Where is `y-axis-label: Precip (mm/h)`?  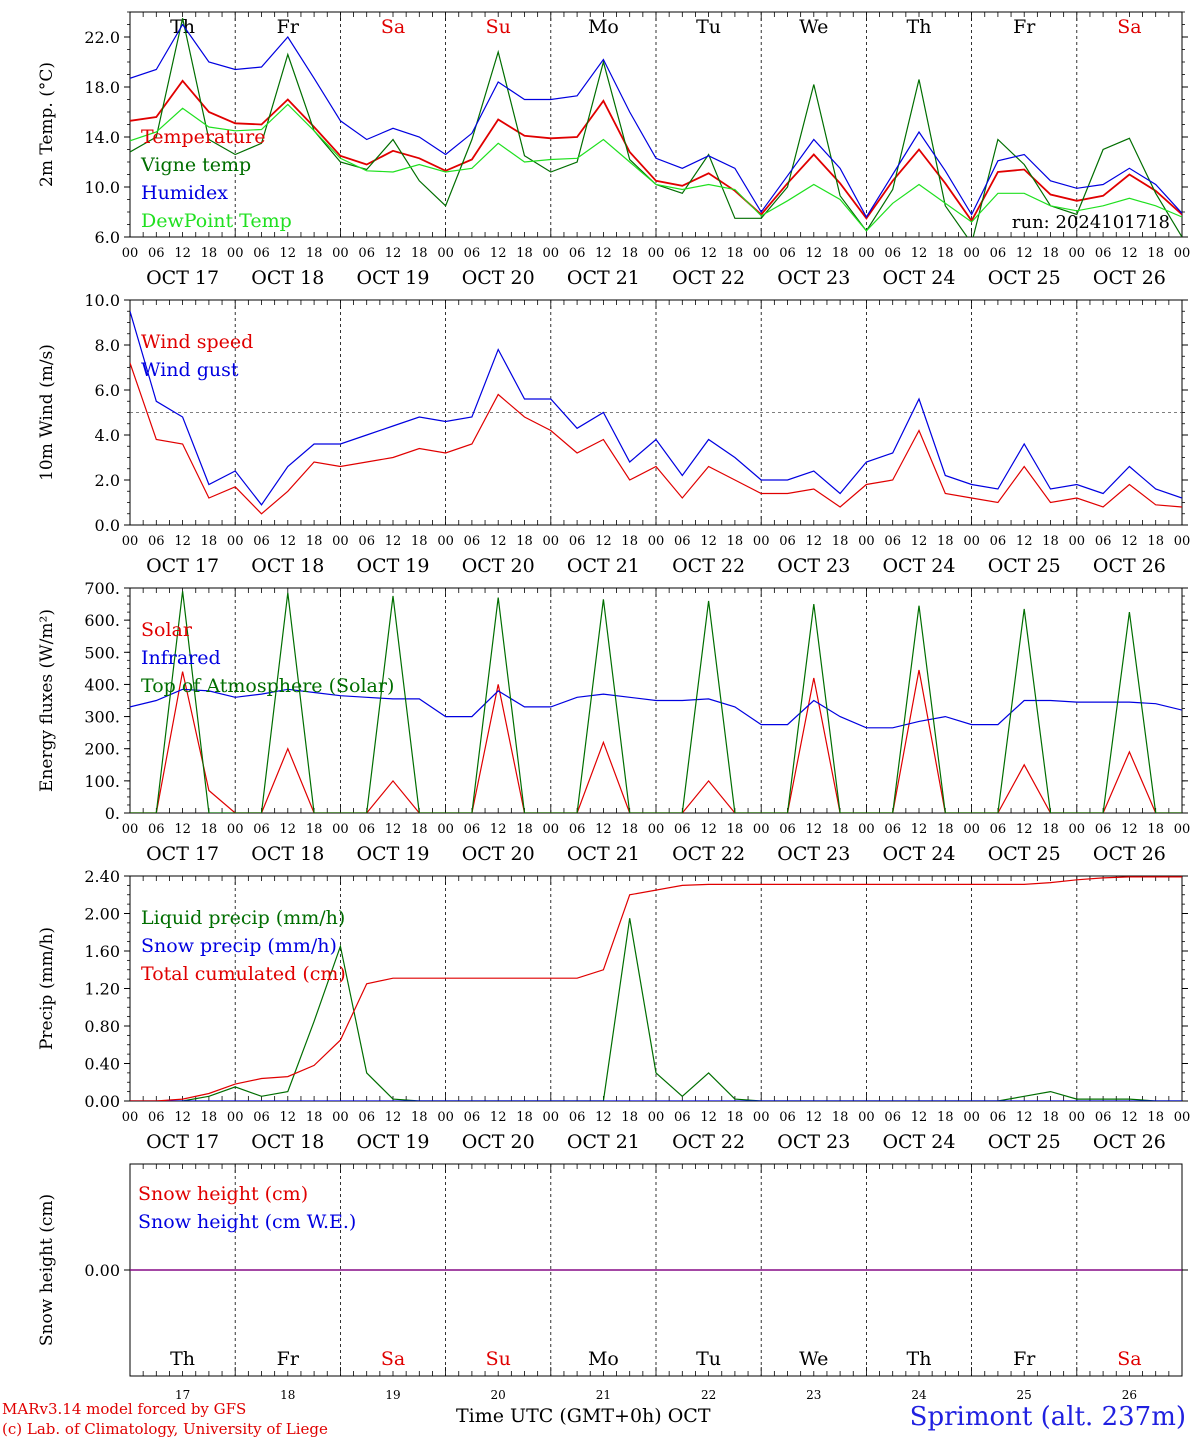 y-axis-label: Precip (mm/h) is located at coordinates (47, 988).